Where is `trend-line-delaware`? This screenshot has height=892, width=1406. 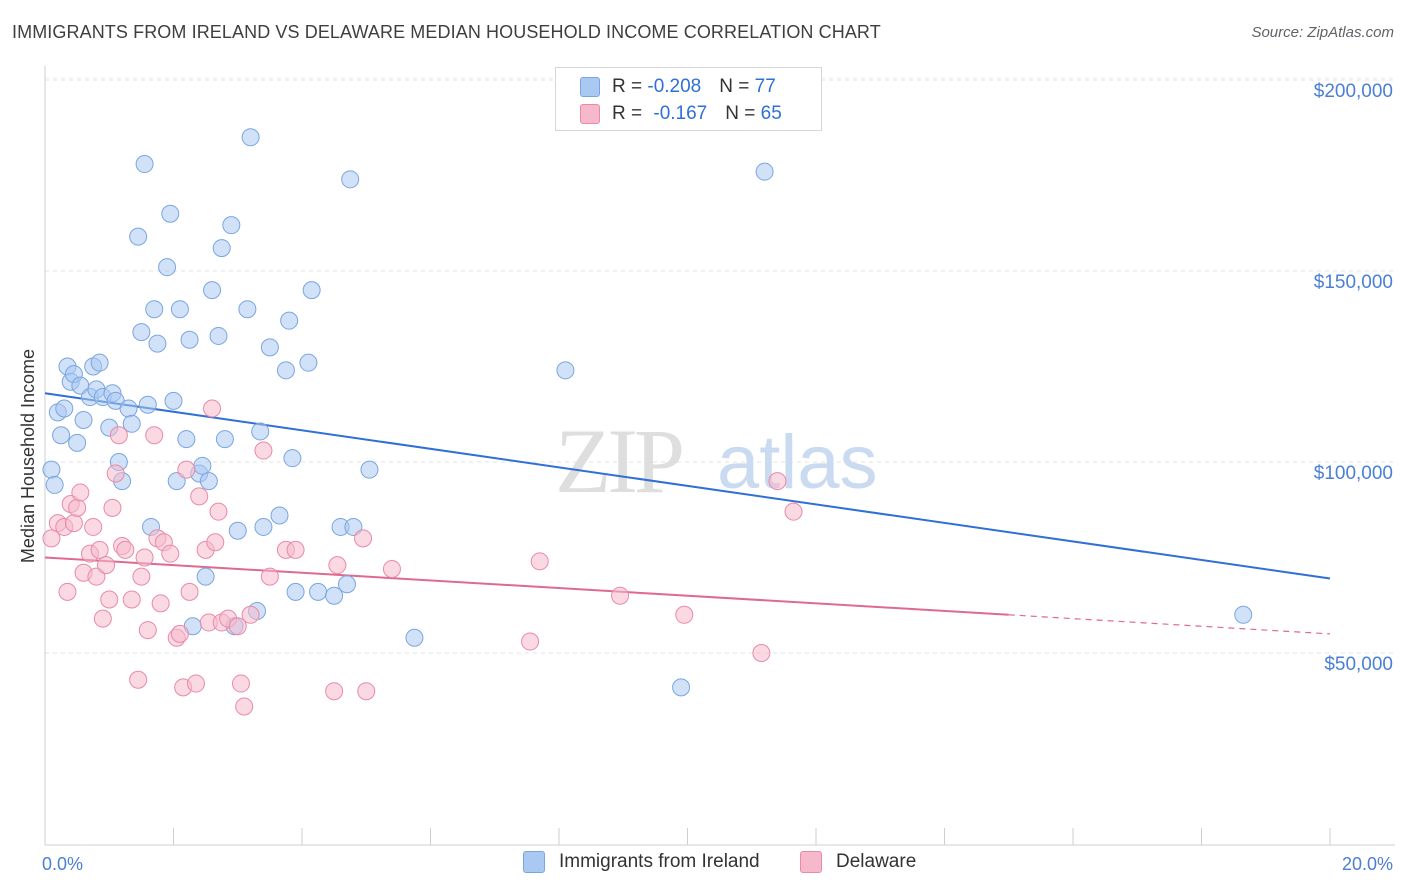
trend-line-delaware is located at coordinates (526, 586).